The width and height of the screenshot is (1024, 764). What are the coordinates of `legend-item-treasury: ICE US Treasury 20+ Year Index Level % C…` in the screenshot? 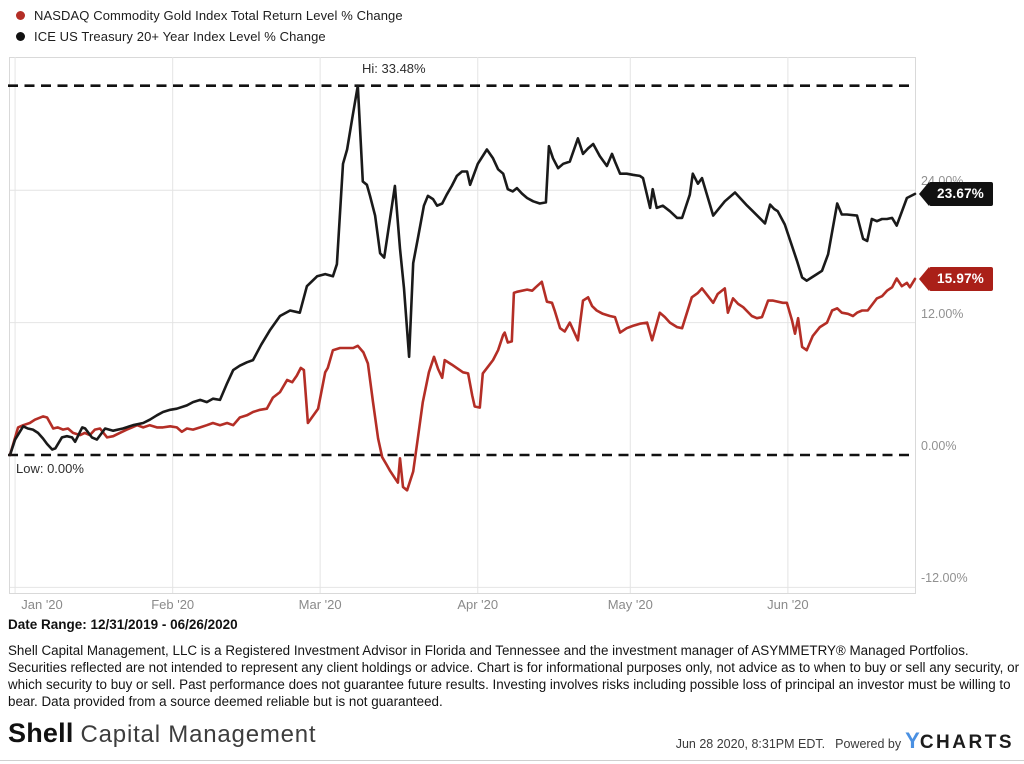 It's located at (209, 36).